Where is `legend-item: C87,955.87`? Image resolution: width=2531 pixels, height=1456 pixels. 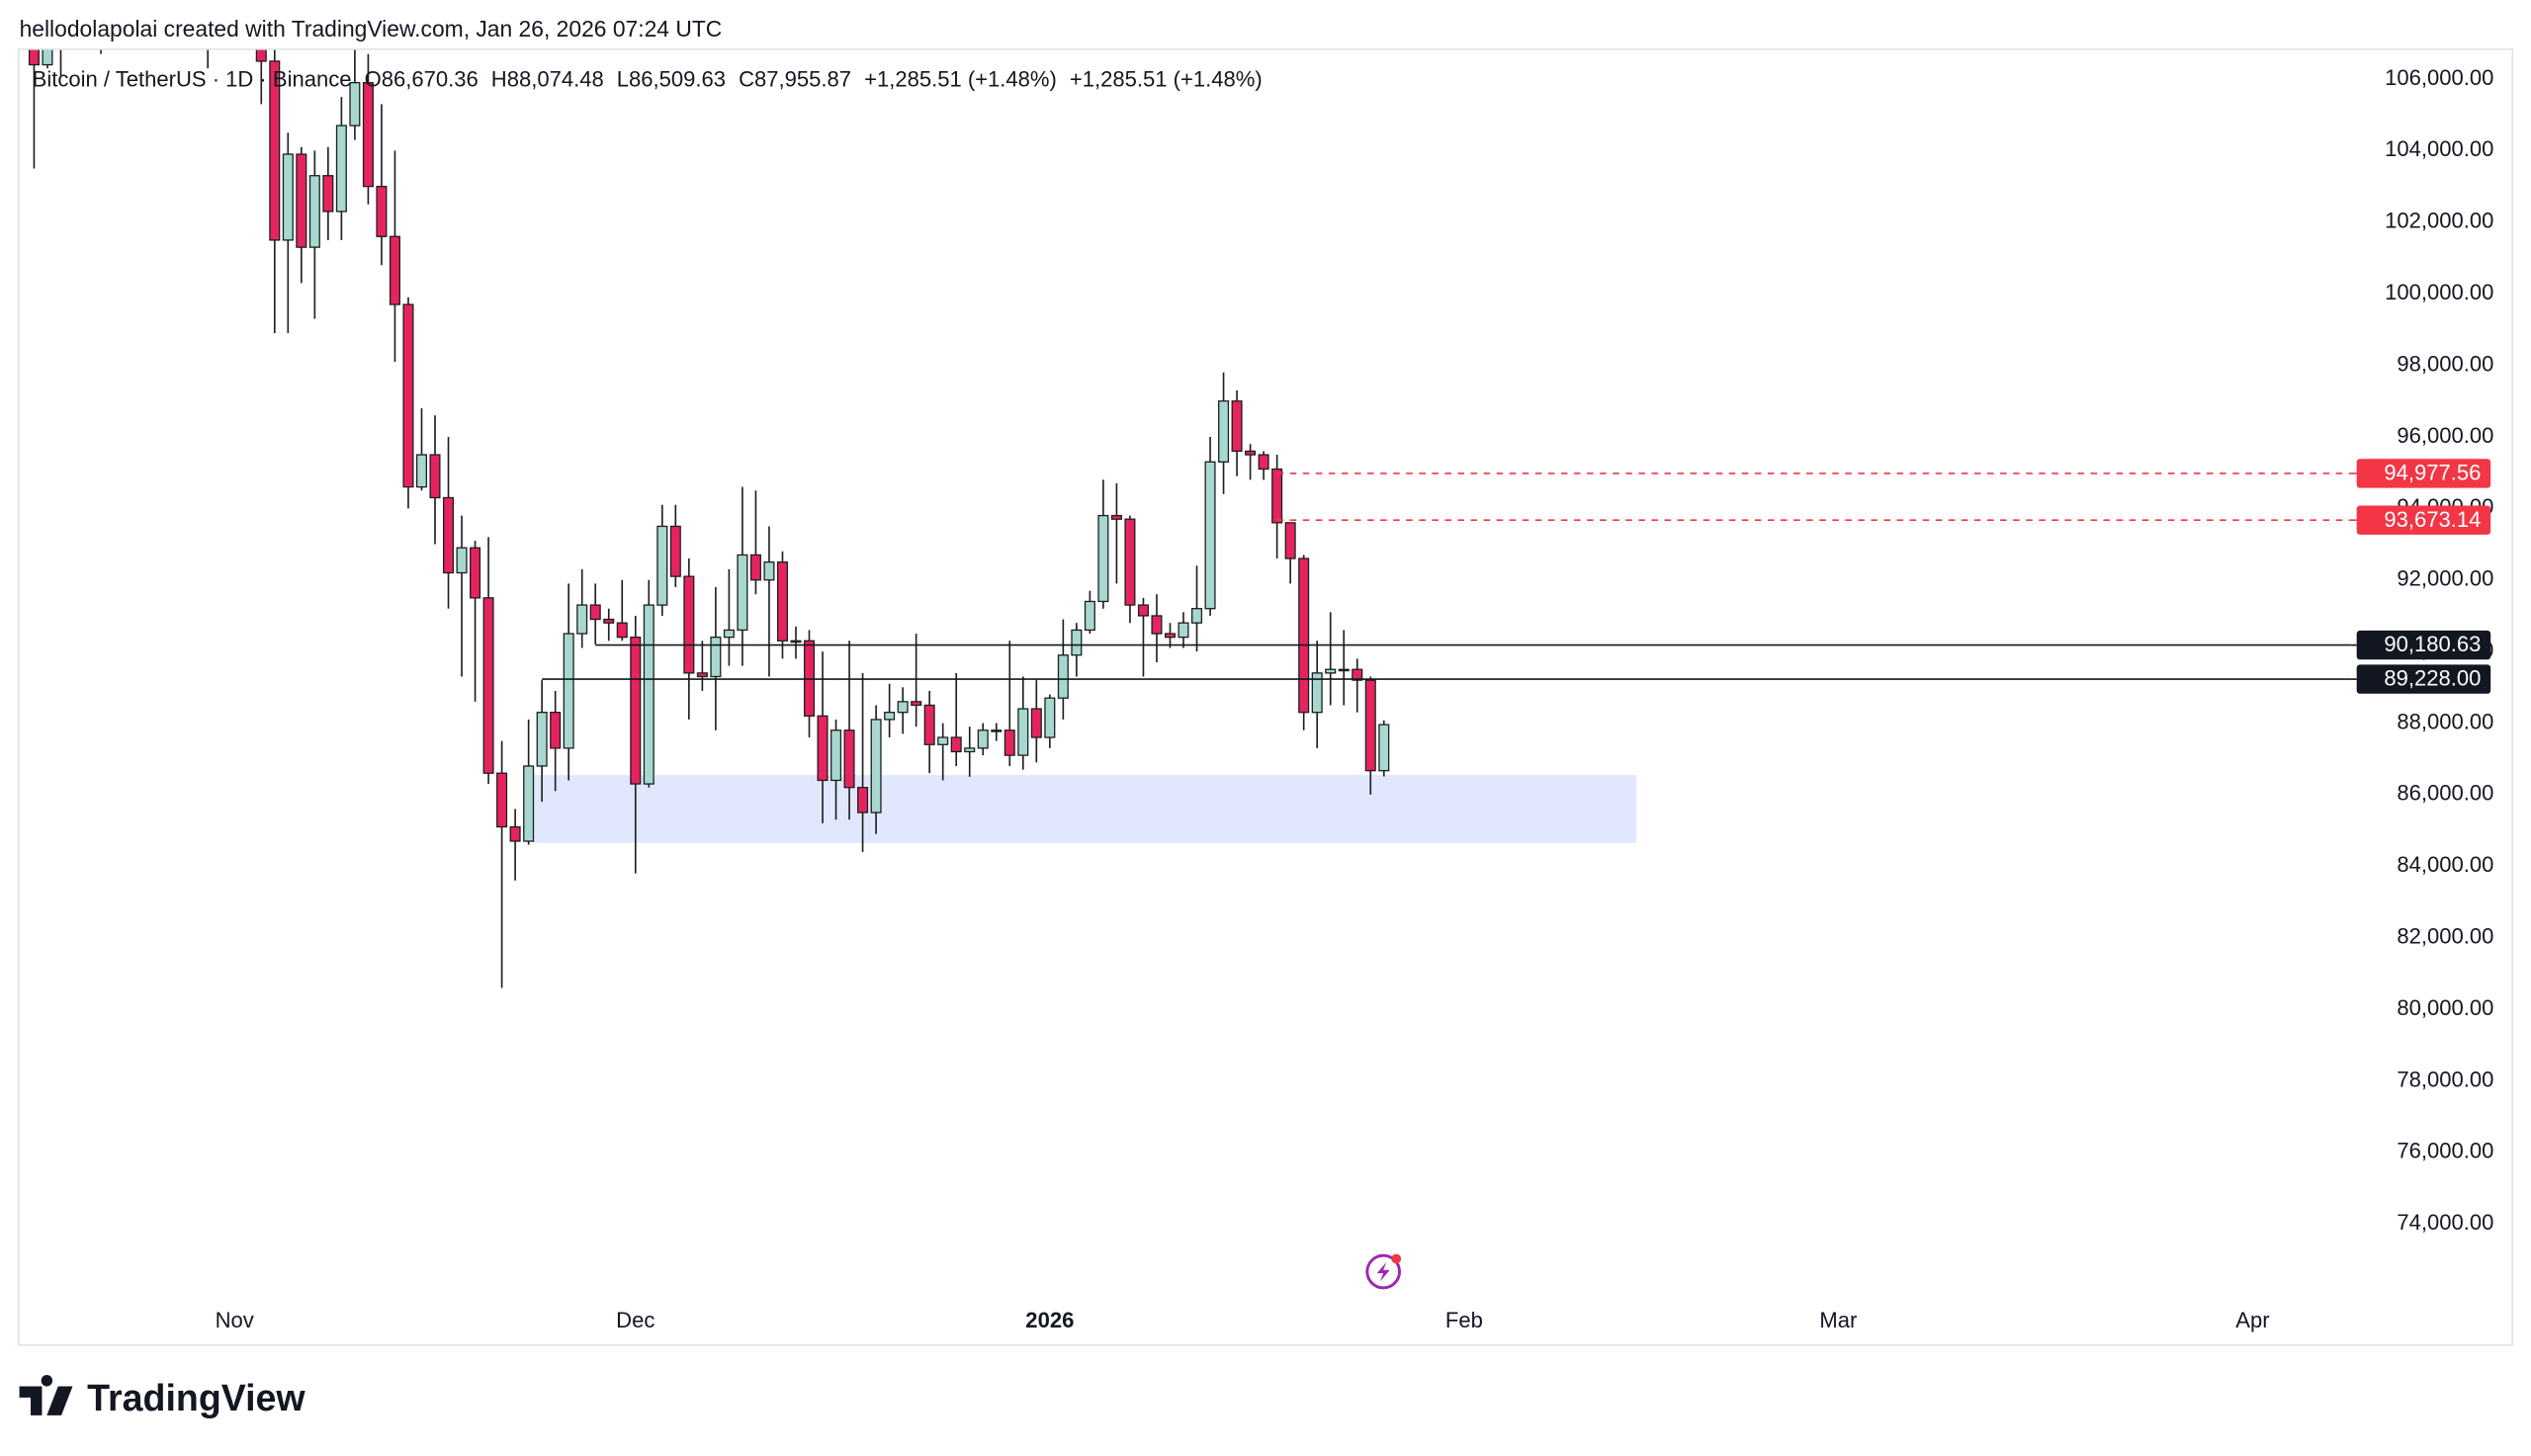
legend-item: C87,955.87 is located at coordinates (795, 78).